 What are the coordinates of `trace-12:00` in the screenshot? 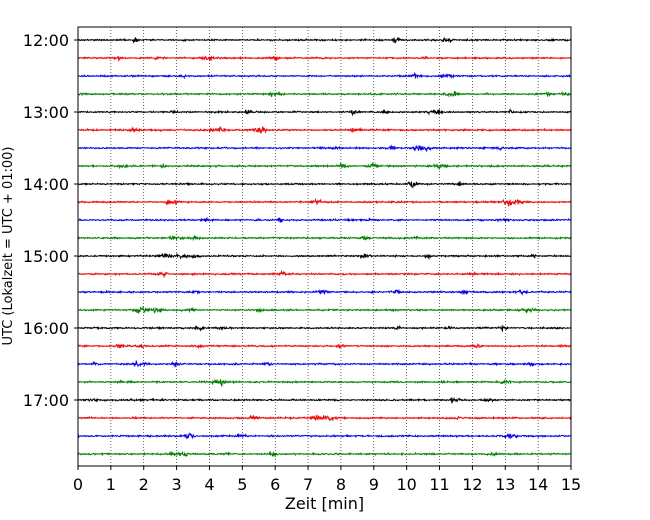 It's located at (324, 40).